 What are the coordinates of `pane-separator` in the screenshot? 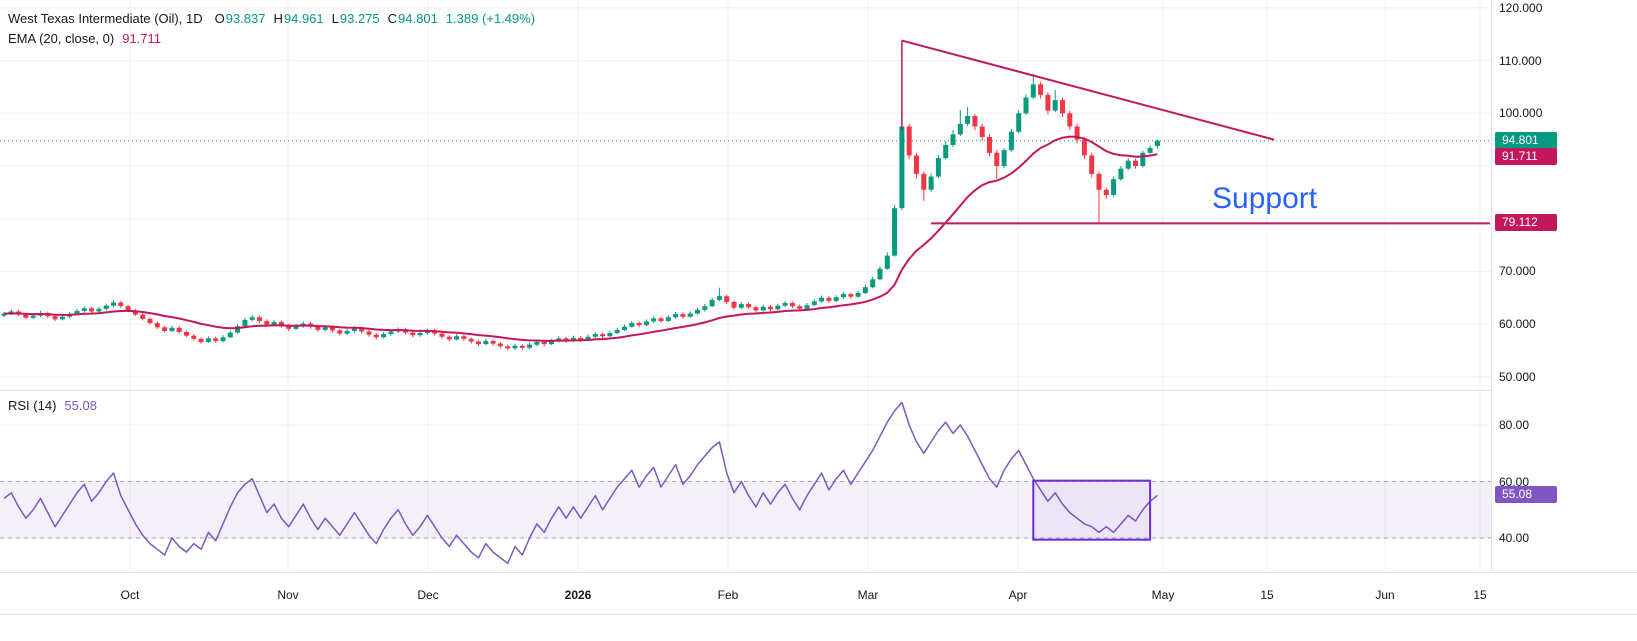 It's located at (818, 390).